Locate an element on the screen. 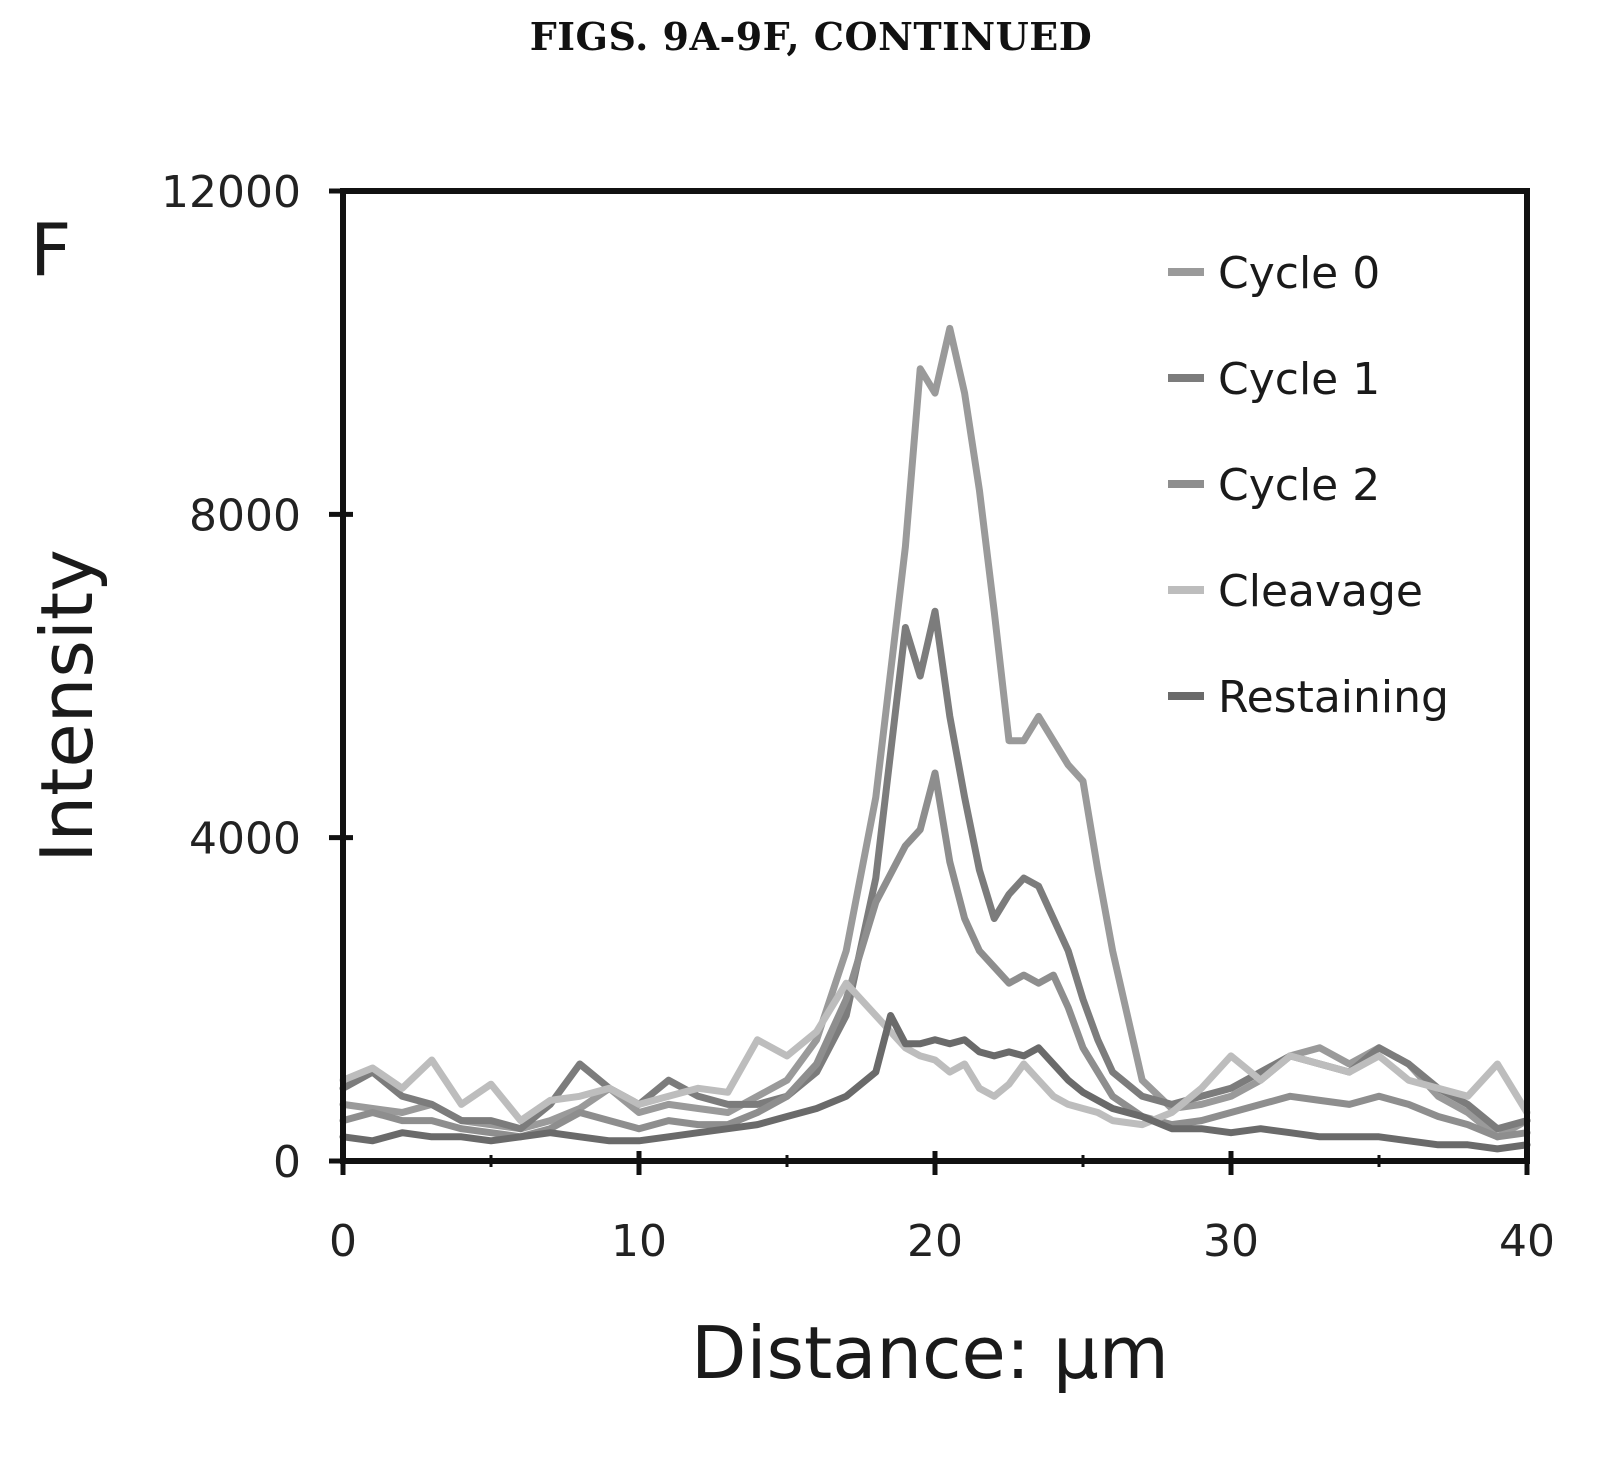 Image resolution: width=1622 pixels, height=1465 pixels. y-tick-label: 8000 is located at coordinates (245, 515).